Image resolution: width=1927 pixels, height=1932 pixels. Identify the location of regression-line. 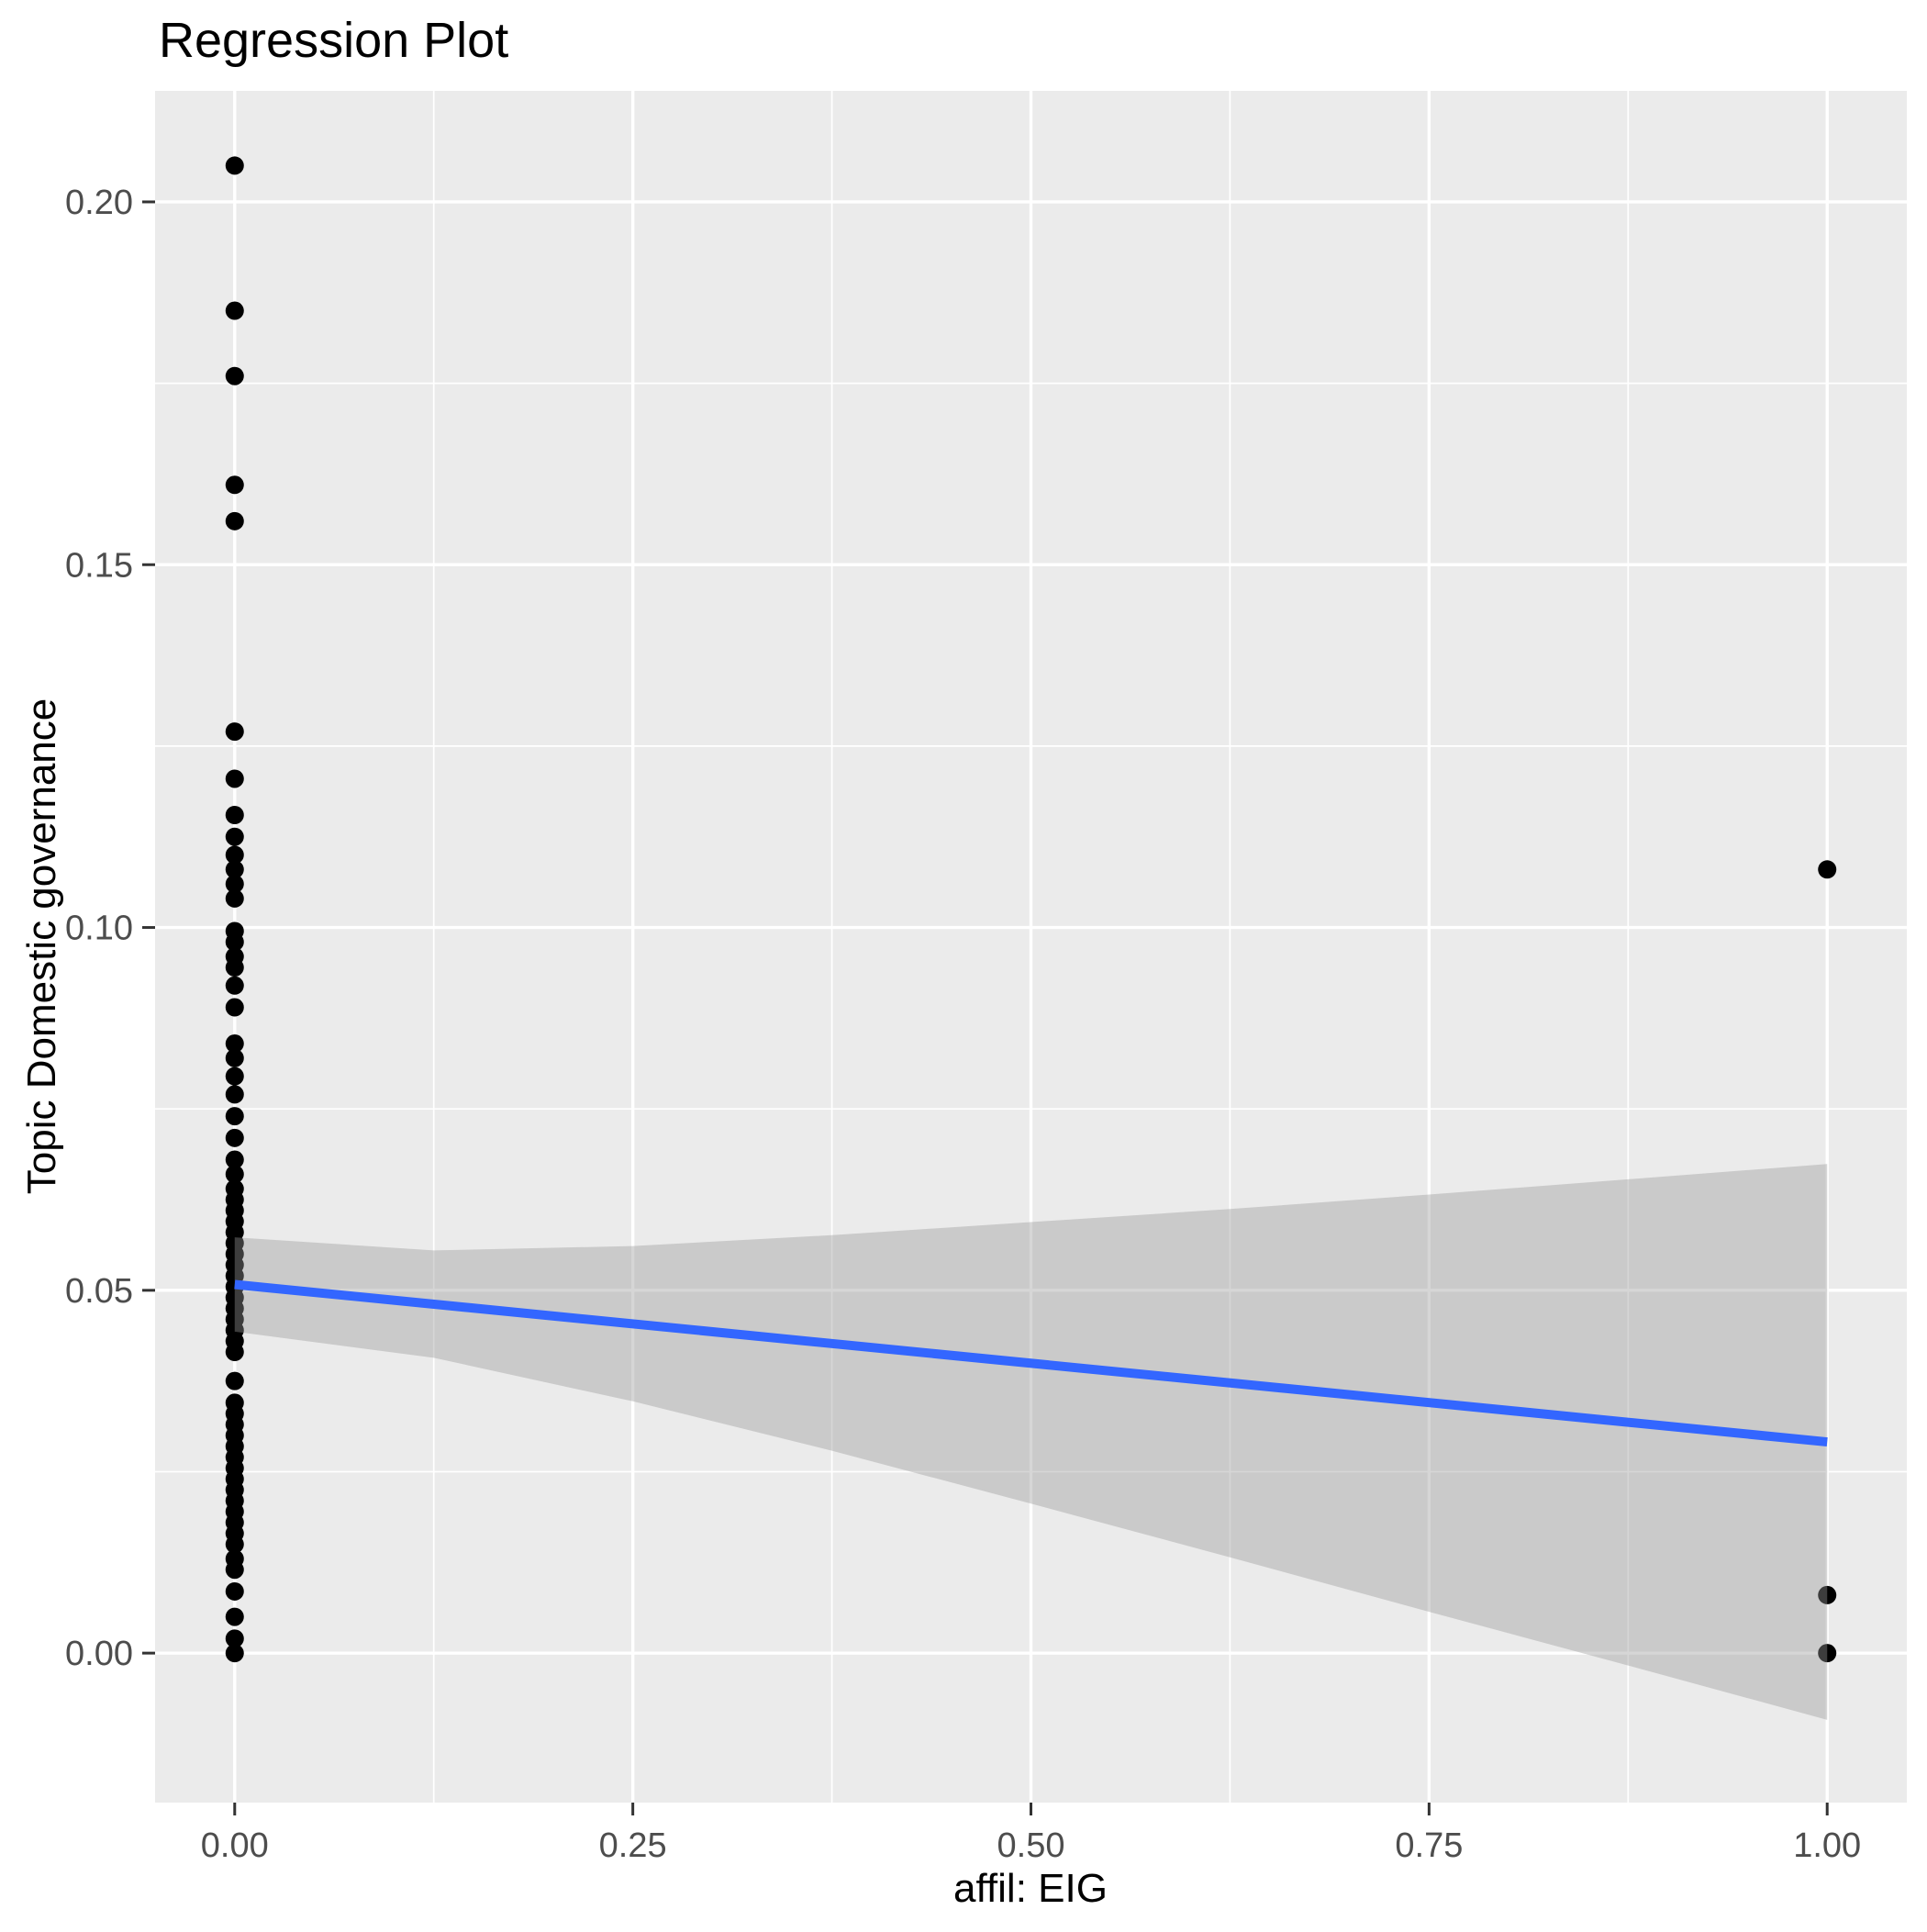
(1031, 1363).